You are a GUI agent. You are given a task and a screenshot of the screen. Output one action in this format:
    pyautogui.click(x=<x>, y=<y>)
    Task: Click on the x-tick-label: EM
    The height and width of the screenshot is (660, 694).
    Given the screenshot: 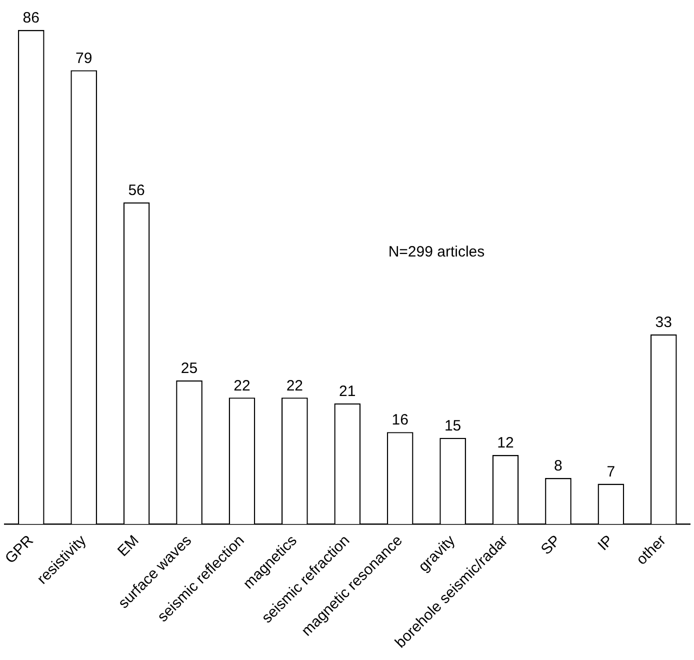 What is the action you would take?
    pyautogui.click(x=128, y=546)
    